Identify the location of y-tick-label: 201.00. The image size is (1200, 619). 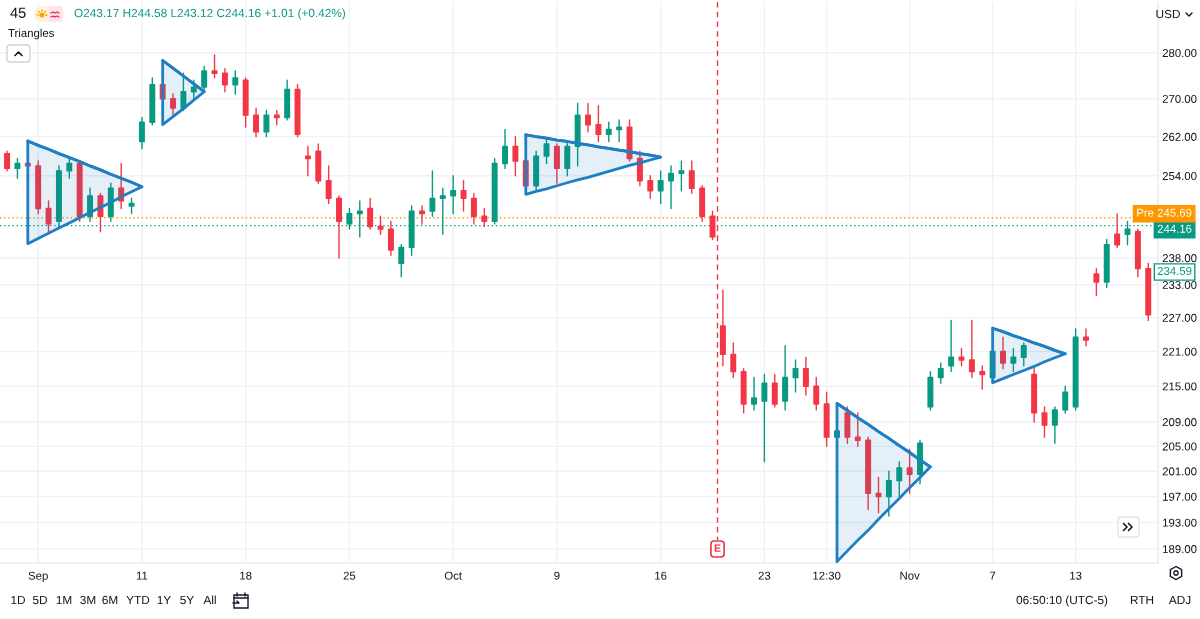
(1179, 471).